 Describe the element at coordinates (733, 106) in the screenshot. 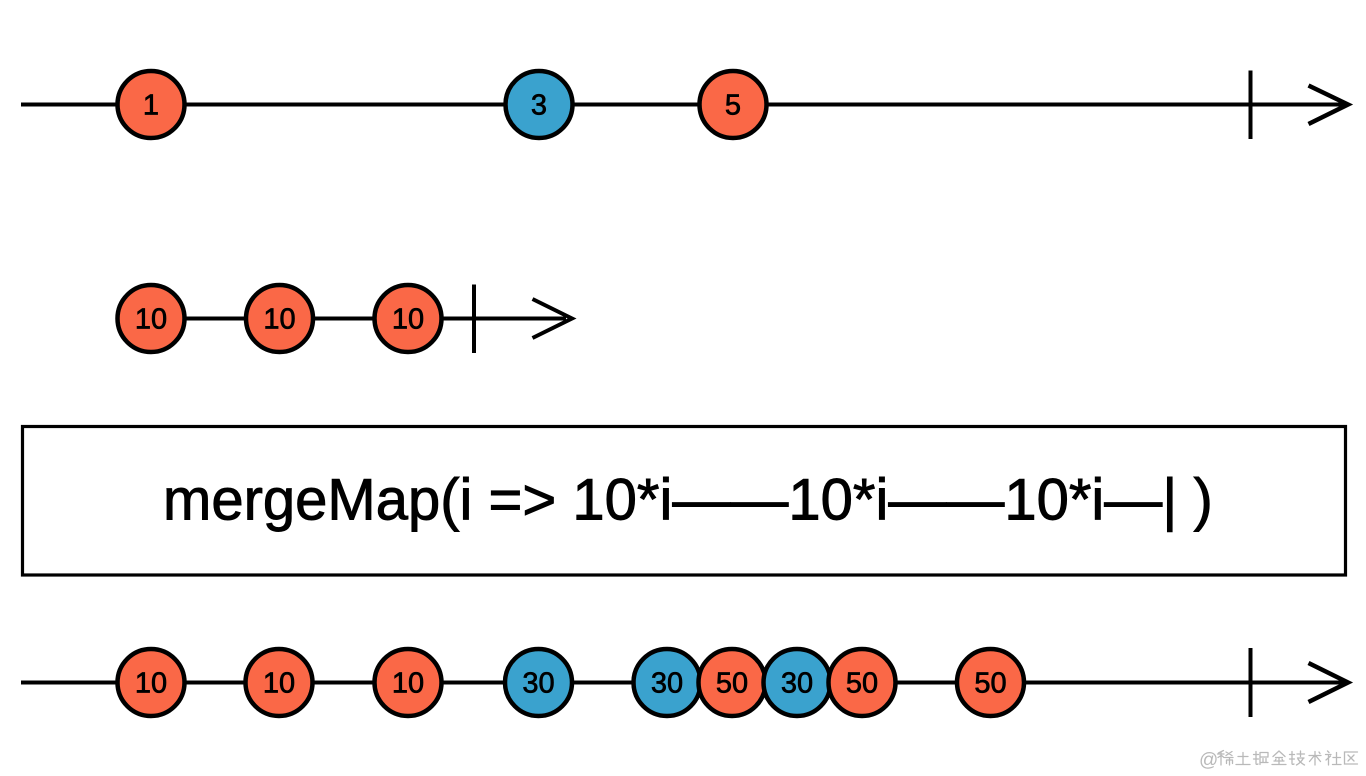

I see `svg-text: 5` at that location.